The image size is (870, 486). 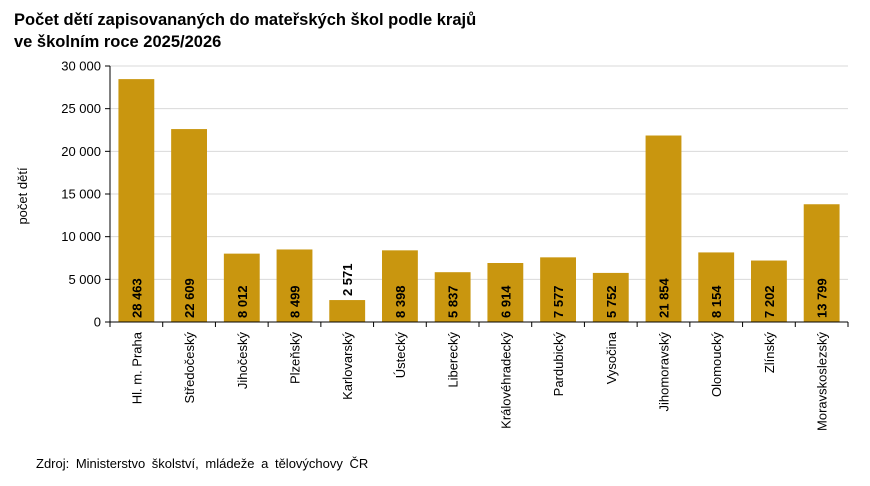 What do you see at coordinates (716, 365) in the screenshot?
I see `category-label: Olomoucký` at bounding box center [716, 365].